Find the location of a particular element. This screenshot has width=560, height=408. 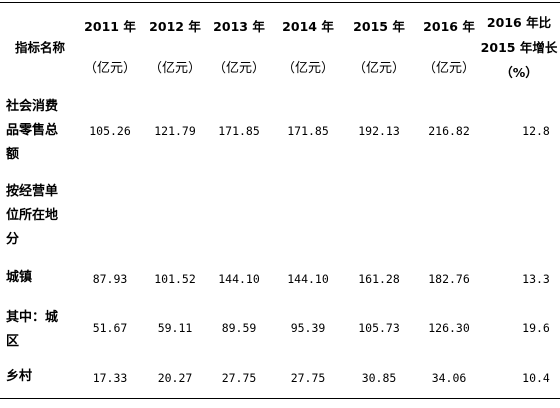

row-label-line: 按经营单 is located at coordinates (32, 191).